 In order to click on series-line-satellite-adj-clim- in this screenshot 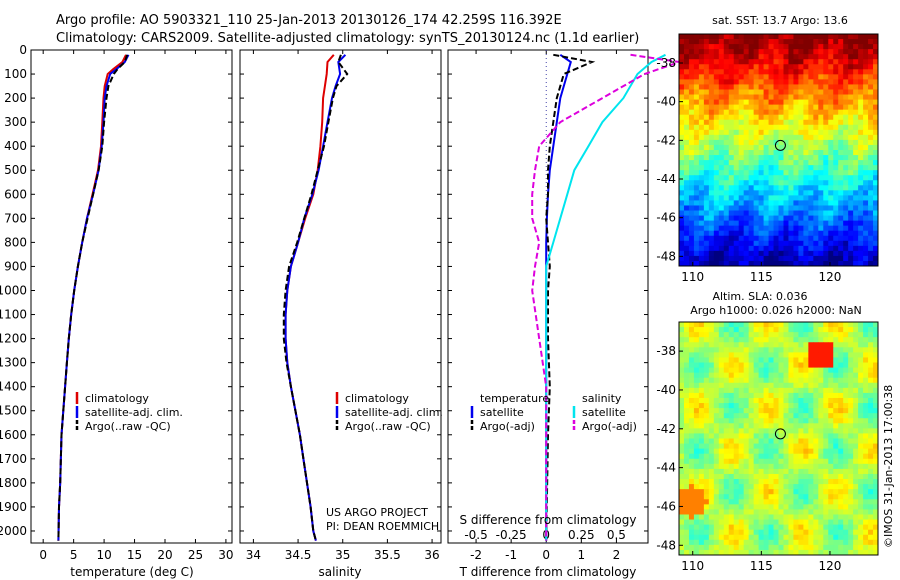, I will do `click(315, 297)`.